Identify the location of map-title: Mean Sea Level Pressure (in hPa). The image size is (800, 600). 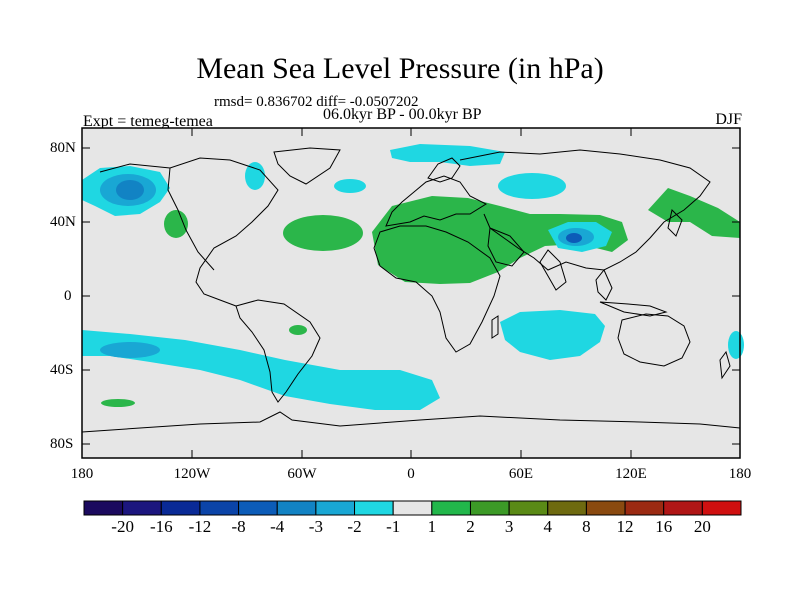
(400, 68).